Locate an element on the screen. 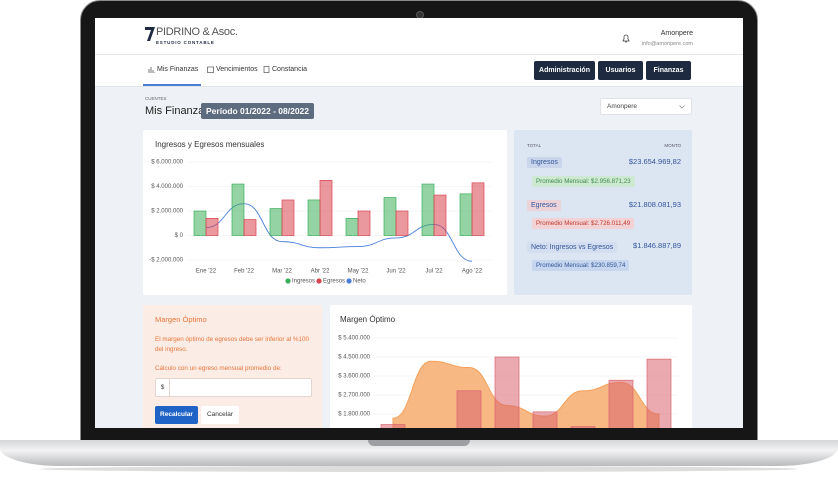  admin-button: Administración is located at coordinates (564, 70).